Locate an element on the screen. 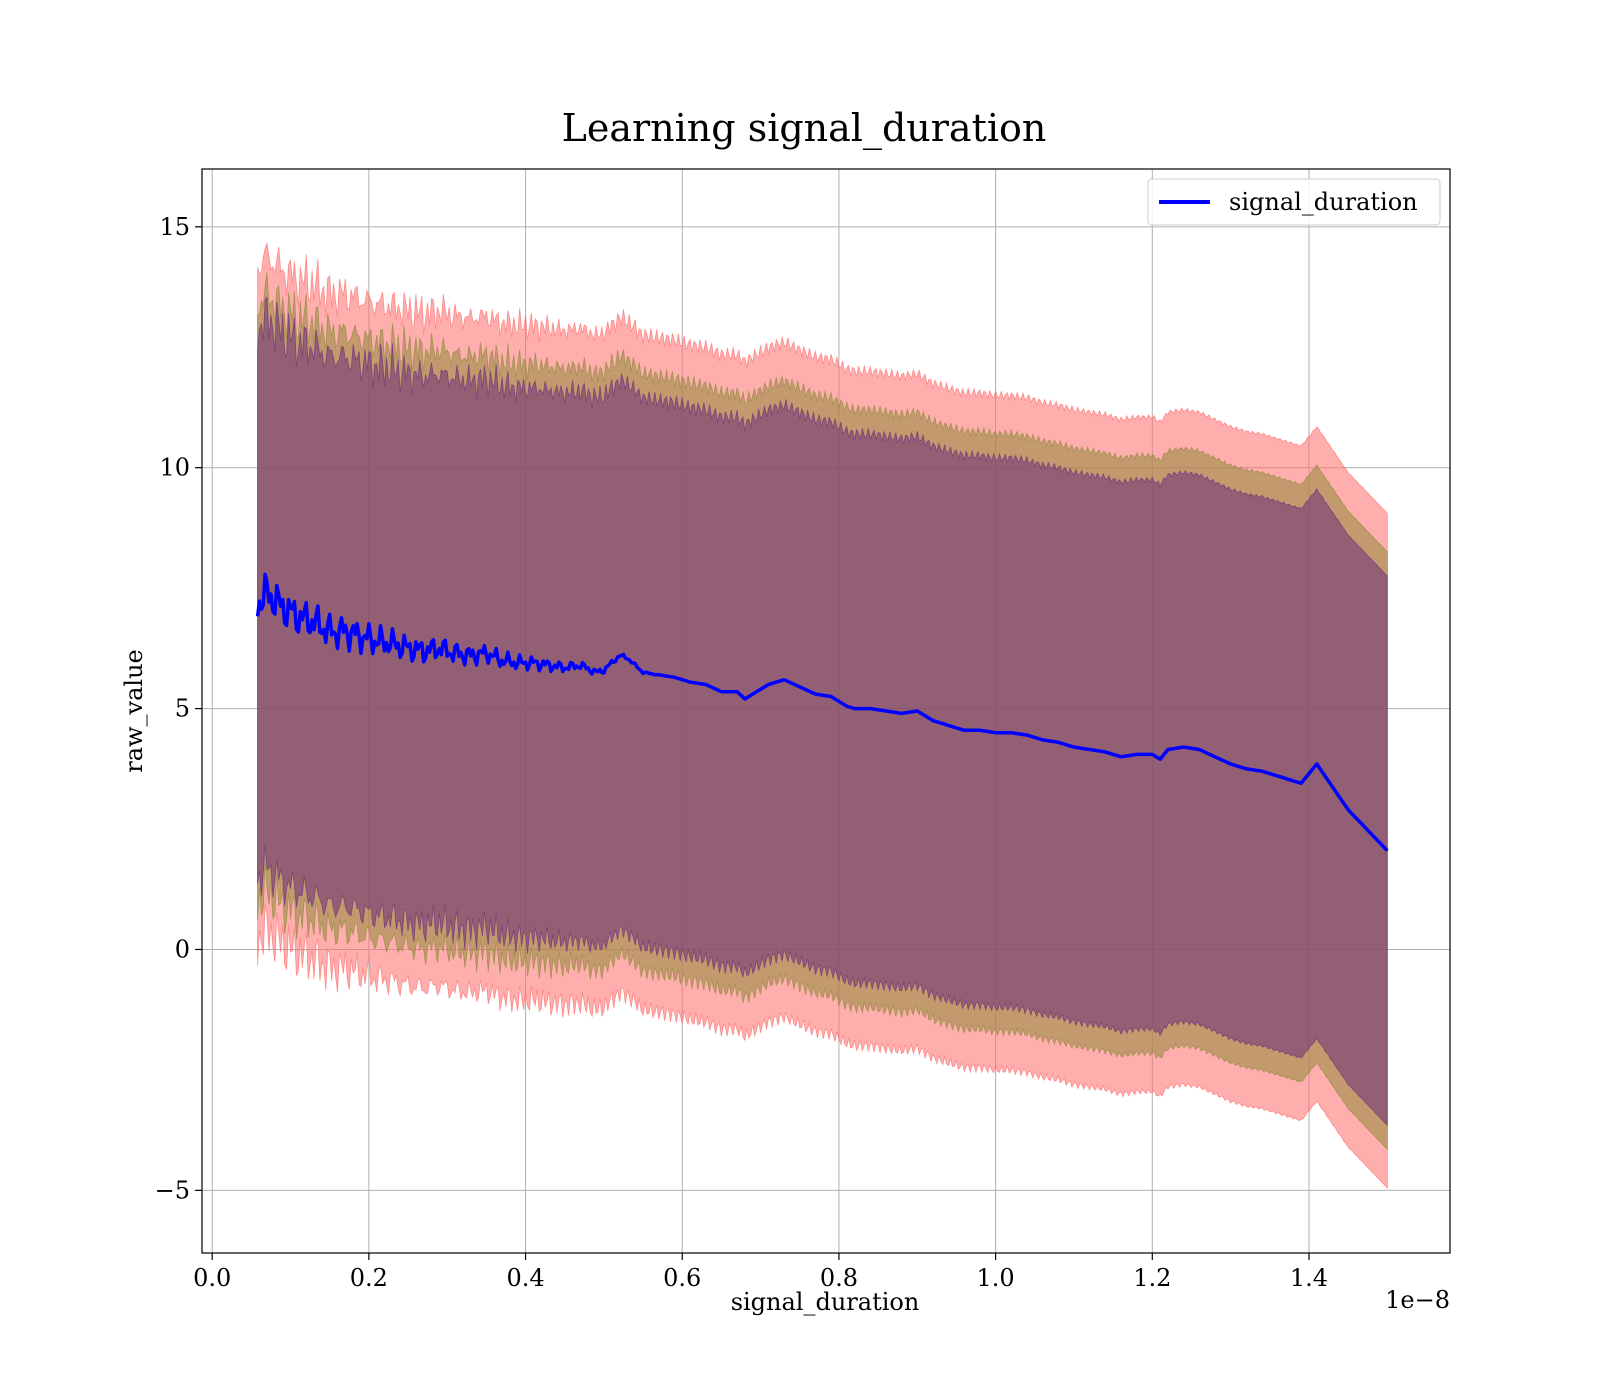 This screenshot has height=1400, width=1600. chart-title: Learning signal_duration is located at coordinates (804, 128).